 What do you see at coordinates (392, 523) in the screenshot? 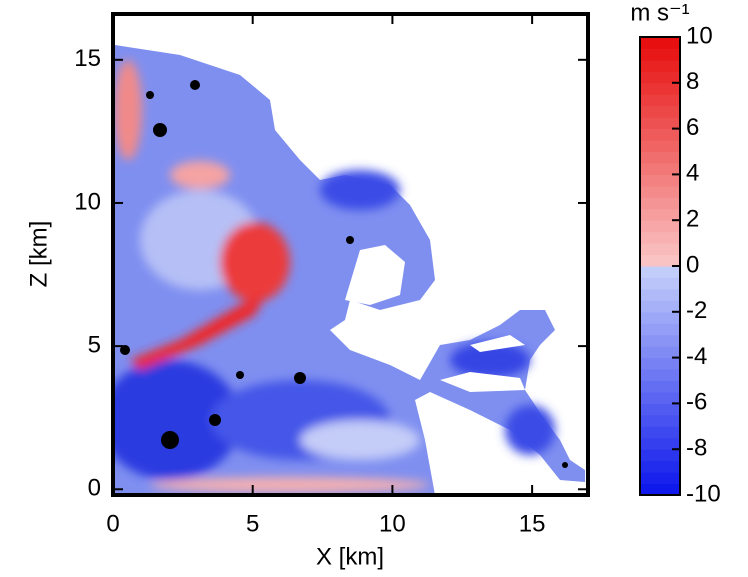
I see `x-tick-label: 10` at bounding box center [392, 523].